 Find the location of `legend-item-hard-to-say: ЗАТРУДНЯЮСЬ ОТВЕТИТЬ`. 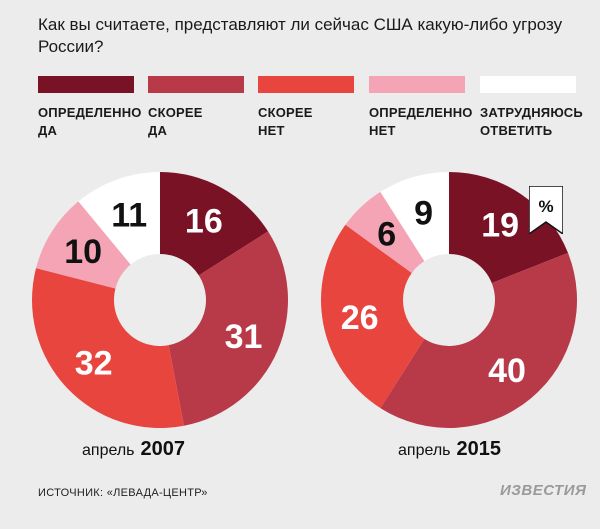

legend-item-hard-to-say: ЗАТРУДНЯЮСЬ ОТВЕТИТЬ is located at coordinates (531, 108).